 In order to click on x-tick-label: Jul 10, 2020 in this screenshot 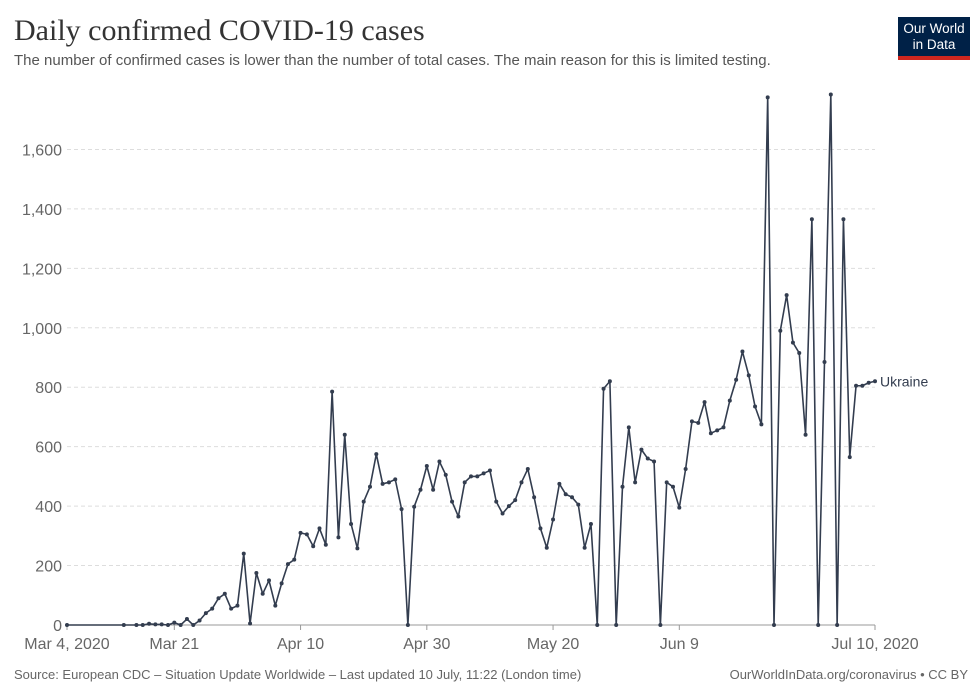, I will do `click(874, 644)`.